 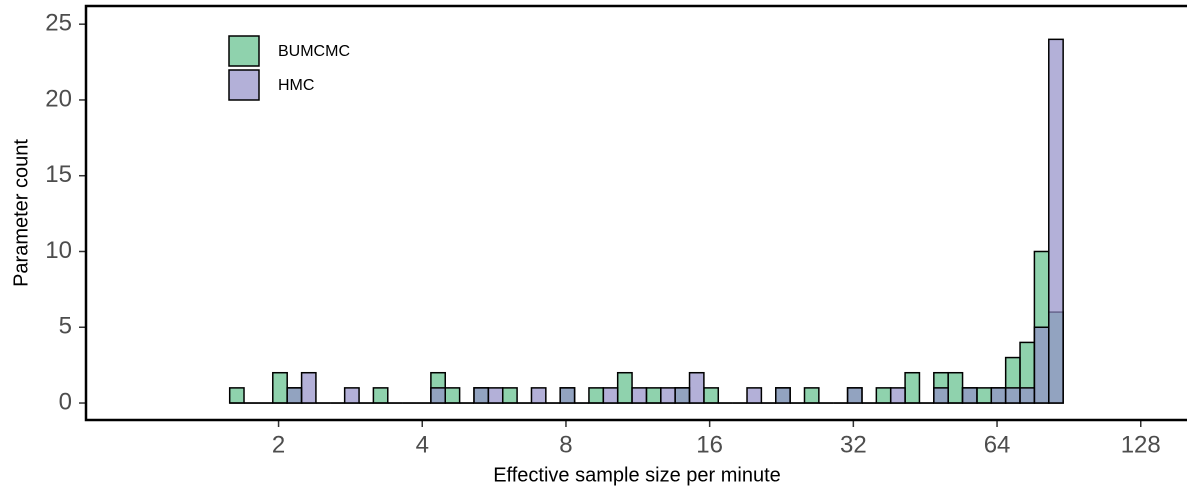 What do you see at coordinates (709, 444) in the screenshot?
I see `x-tick-label: 16` at bounding box center [709, 444].